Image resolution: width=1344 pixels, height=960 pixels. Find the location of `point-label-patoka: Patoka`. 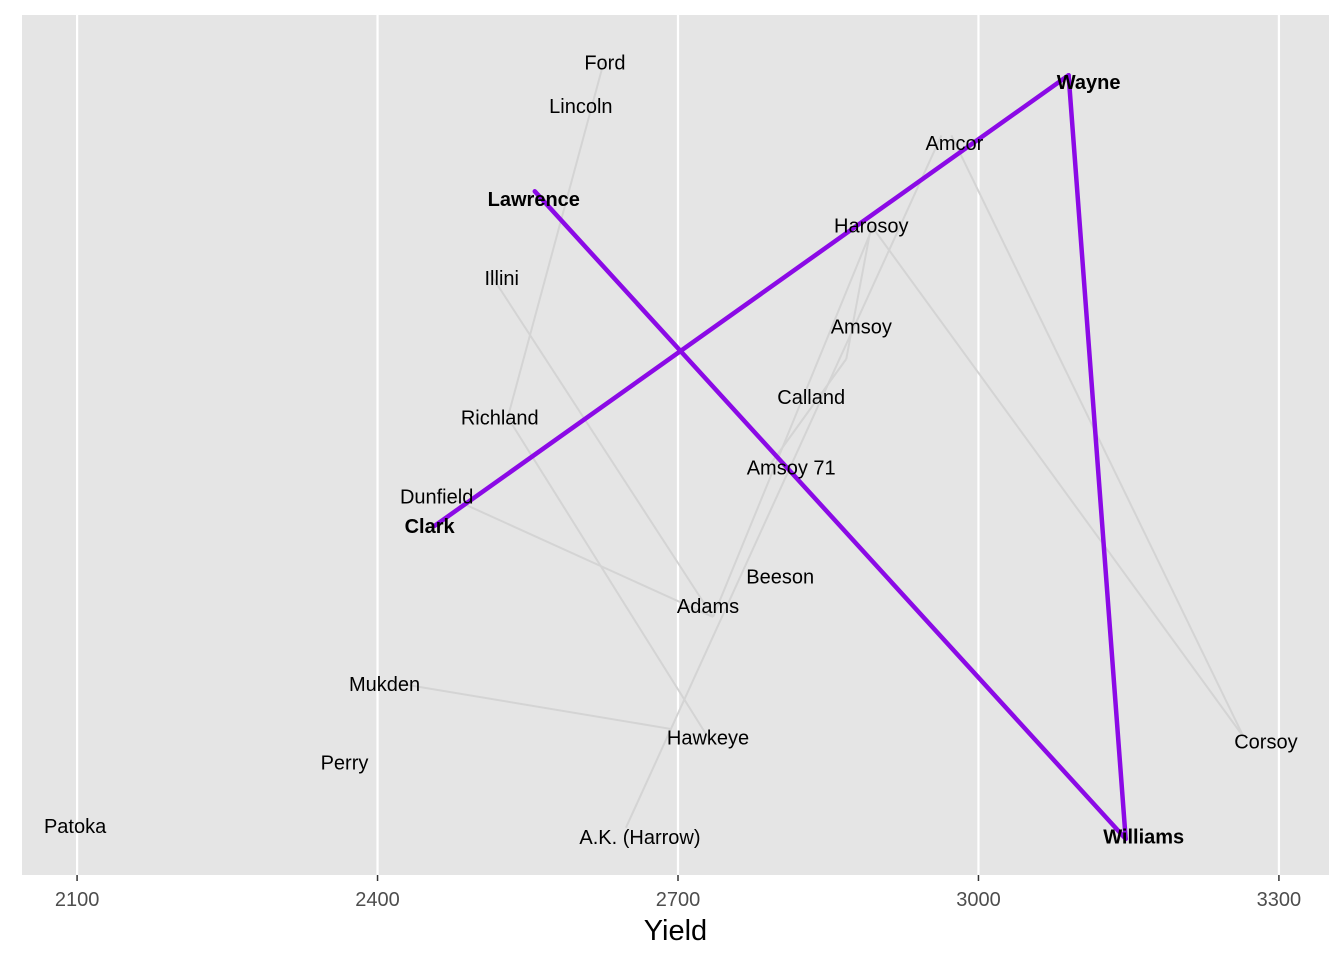

point-label-patoka: Patoka is located at coordinates (75, 827).